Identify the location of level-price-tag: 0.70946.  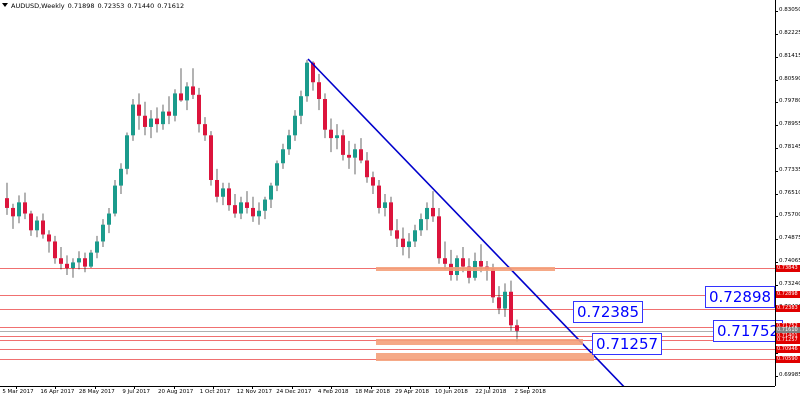
(788, 349).